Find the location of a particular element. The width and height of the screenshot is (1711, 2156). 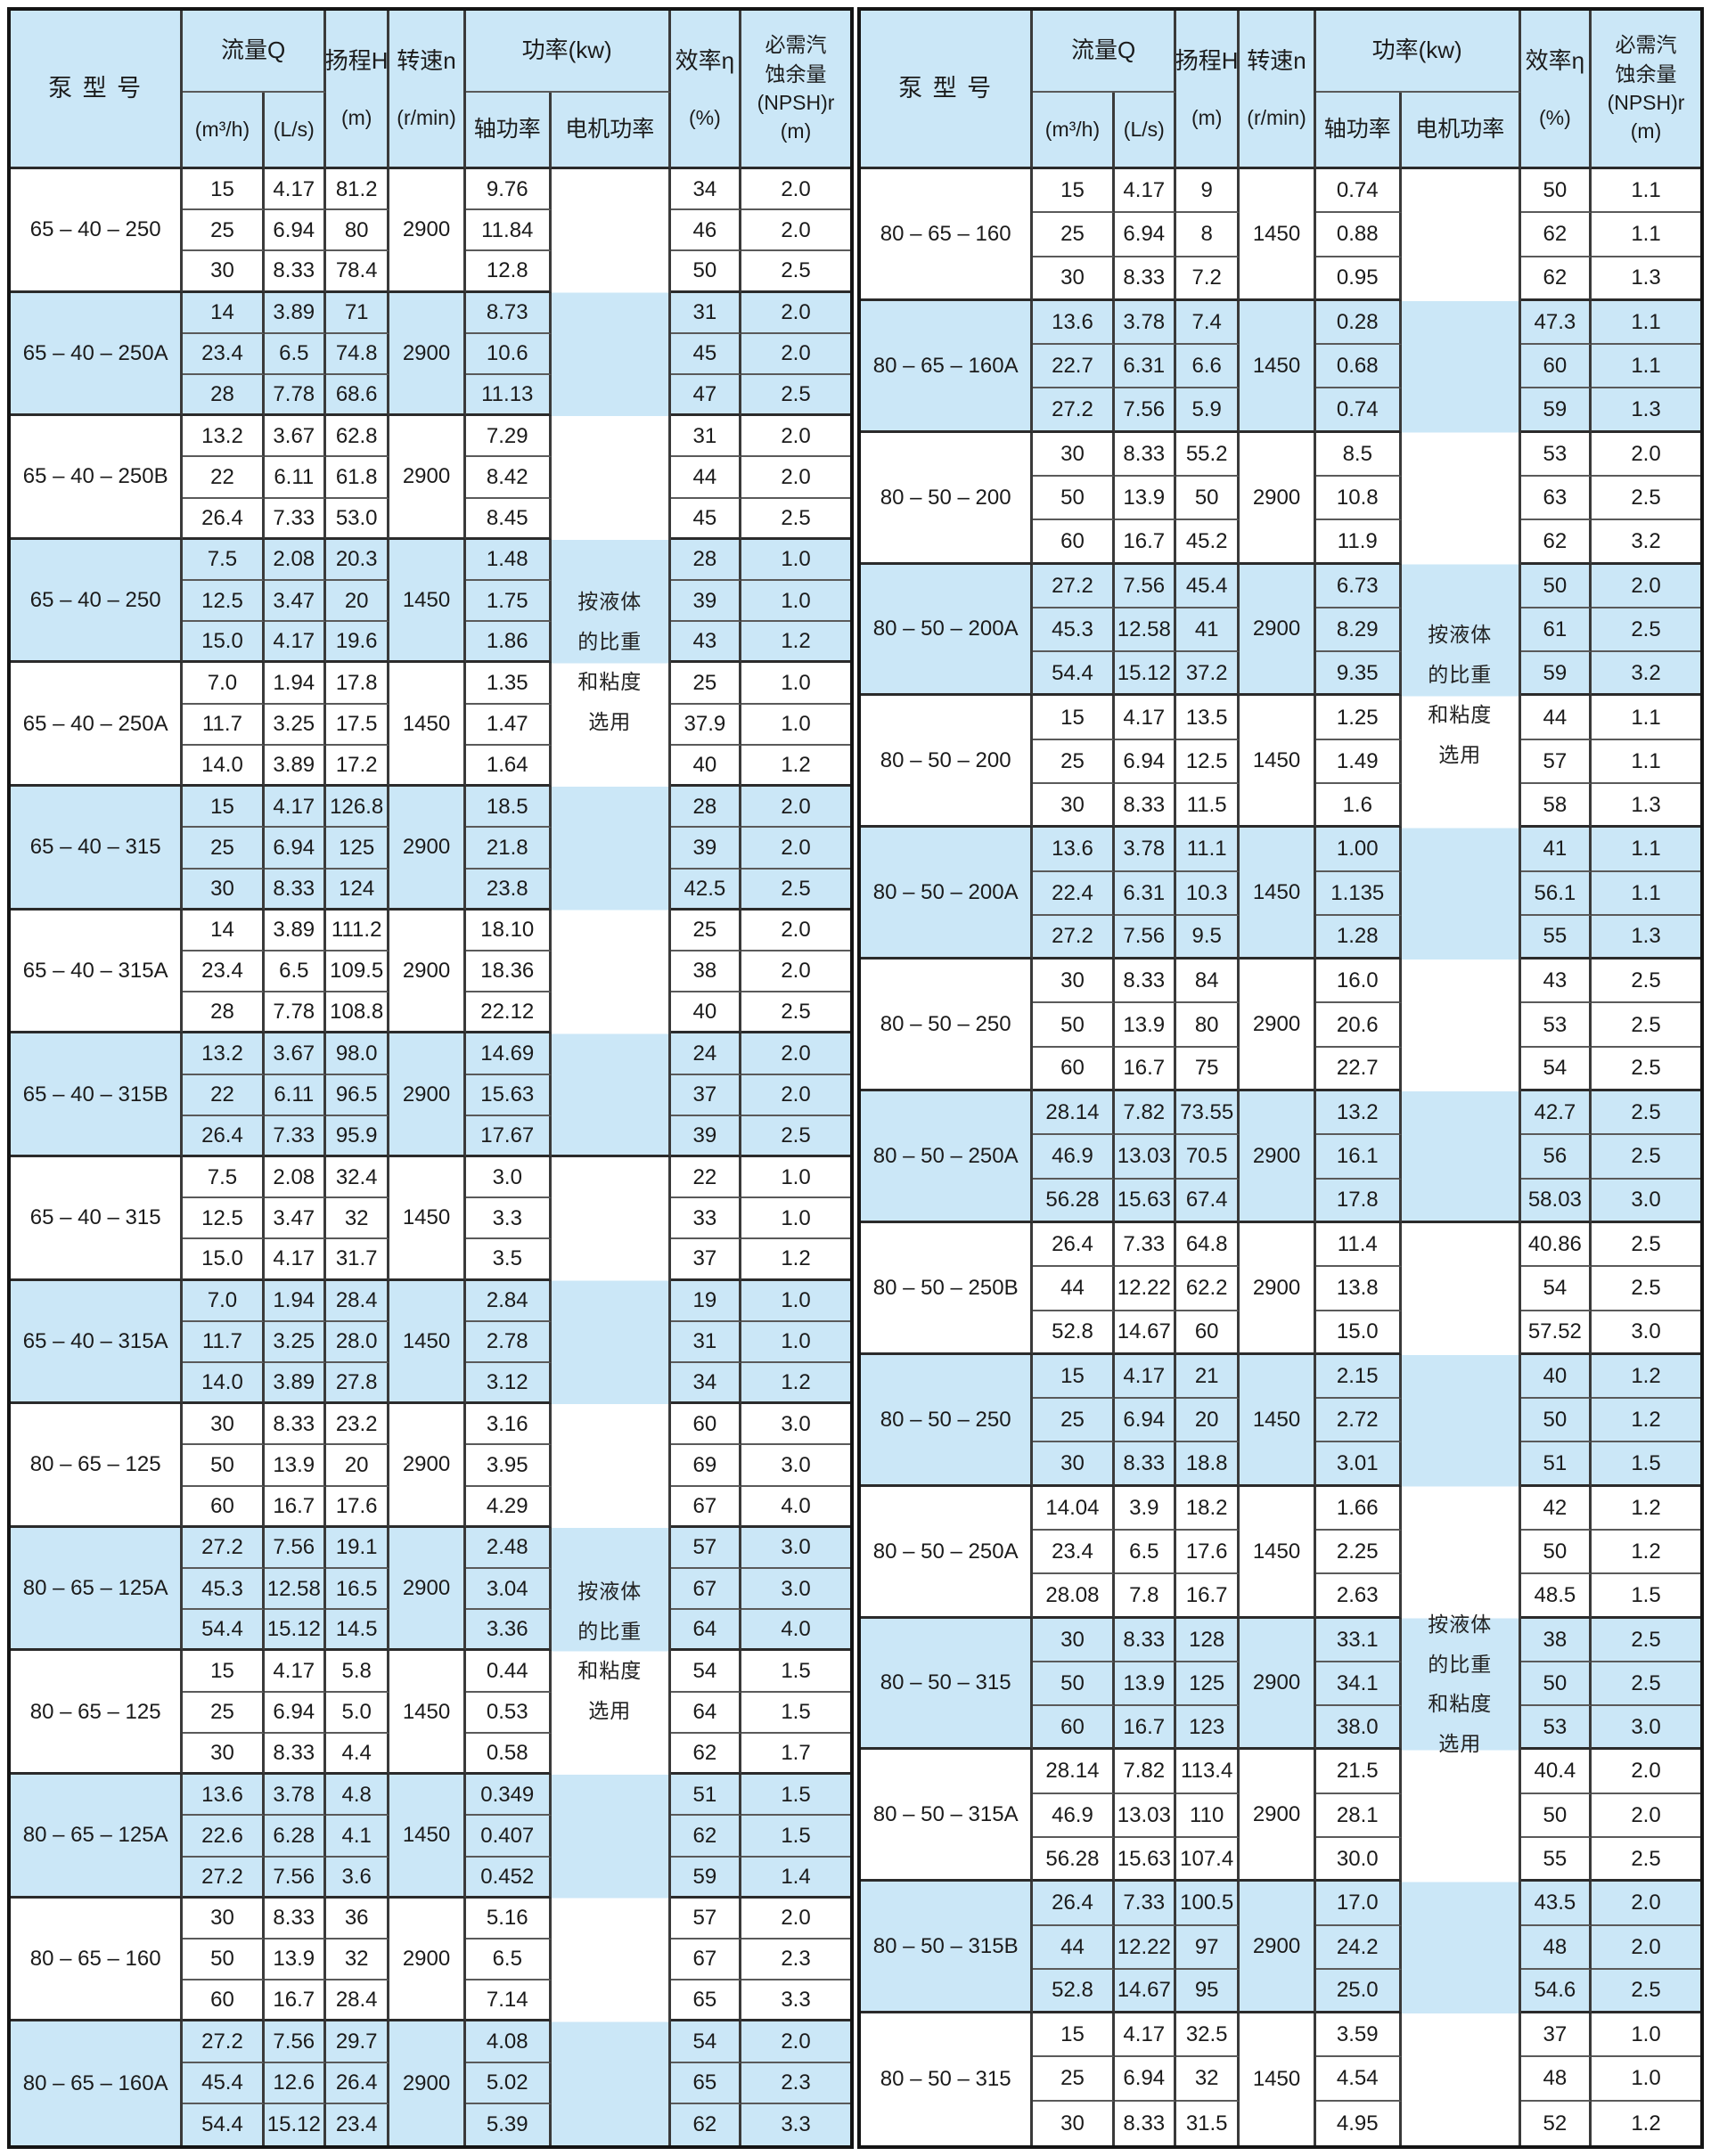

efficiency-cell: 58.03 is located at coordinates (1556, 1201).